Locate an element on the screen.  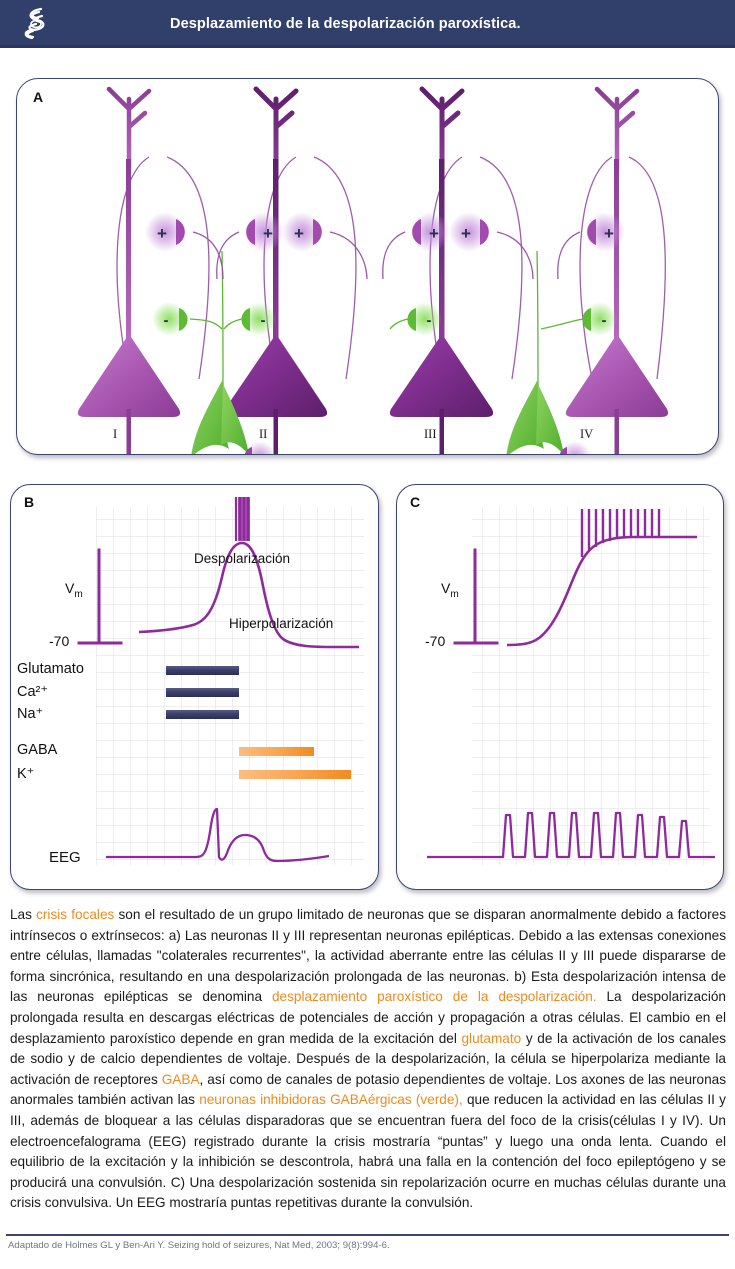
caption-highlight-5: glutamato is located at coordinates (491, 1038).